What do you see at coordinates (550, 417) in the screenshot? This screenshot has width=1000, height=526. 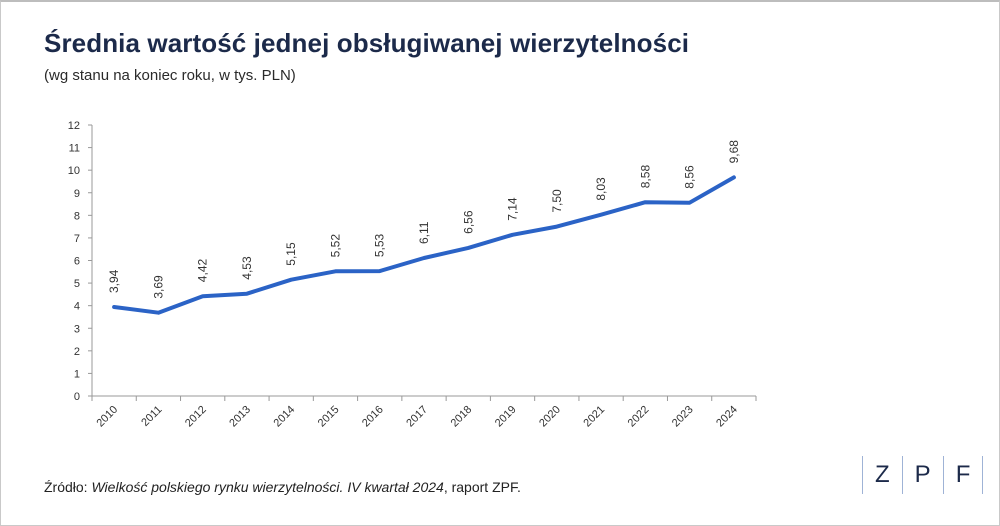 I see `x-tick-label: 2020` at bounding box center [550, 417].